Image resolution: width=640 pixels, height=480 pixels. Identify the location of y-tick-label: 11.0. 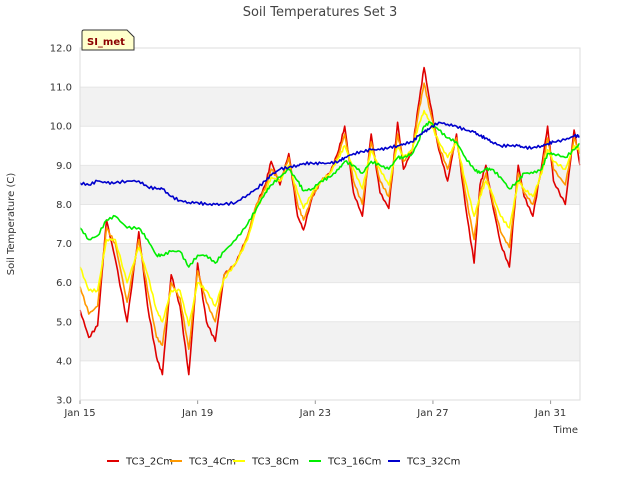
(61, 88).